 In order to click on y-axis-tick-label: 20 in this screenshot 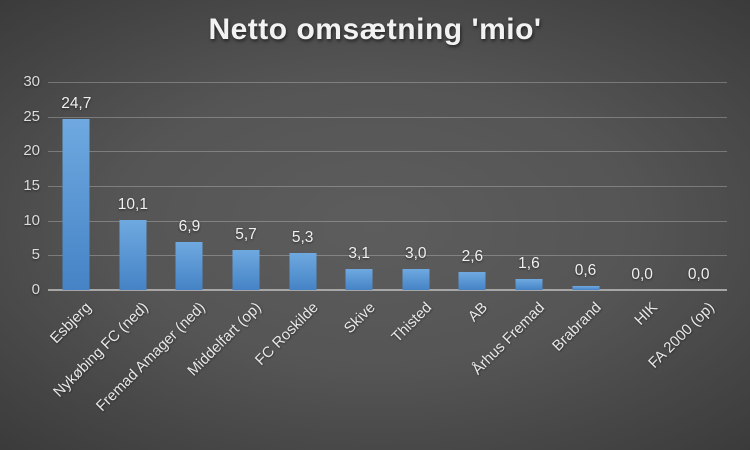, I will do `click(31, 151)`.